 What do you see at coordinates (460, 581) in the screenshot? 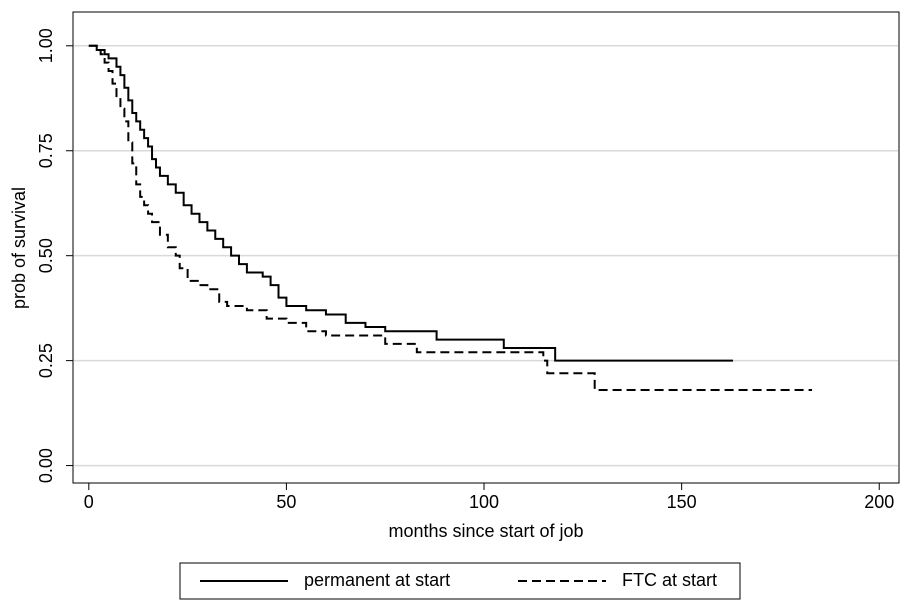
I see `legend-box` at bounding box center [460, 581].